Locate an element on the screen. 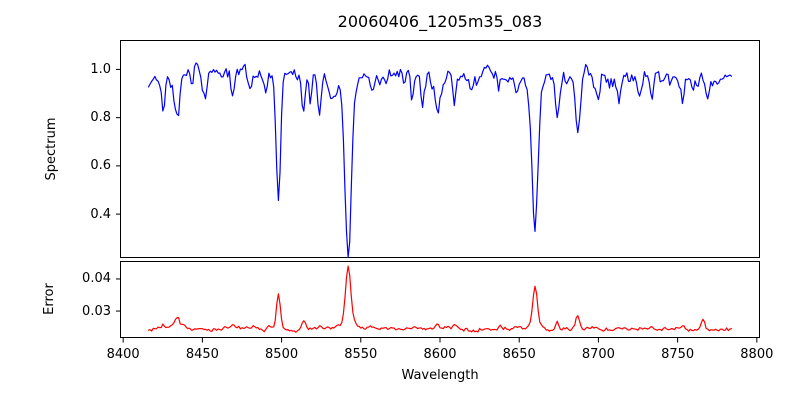  x-tick-label: 8600 is located at coordinates (440, 354).